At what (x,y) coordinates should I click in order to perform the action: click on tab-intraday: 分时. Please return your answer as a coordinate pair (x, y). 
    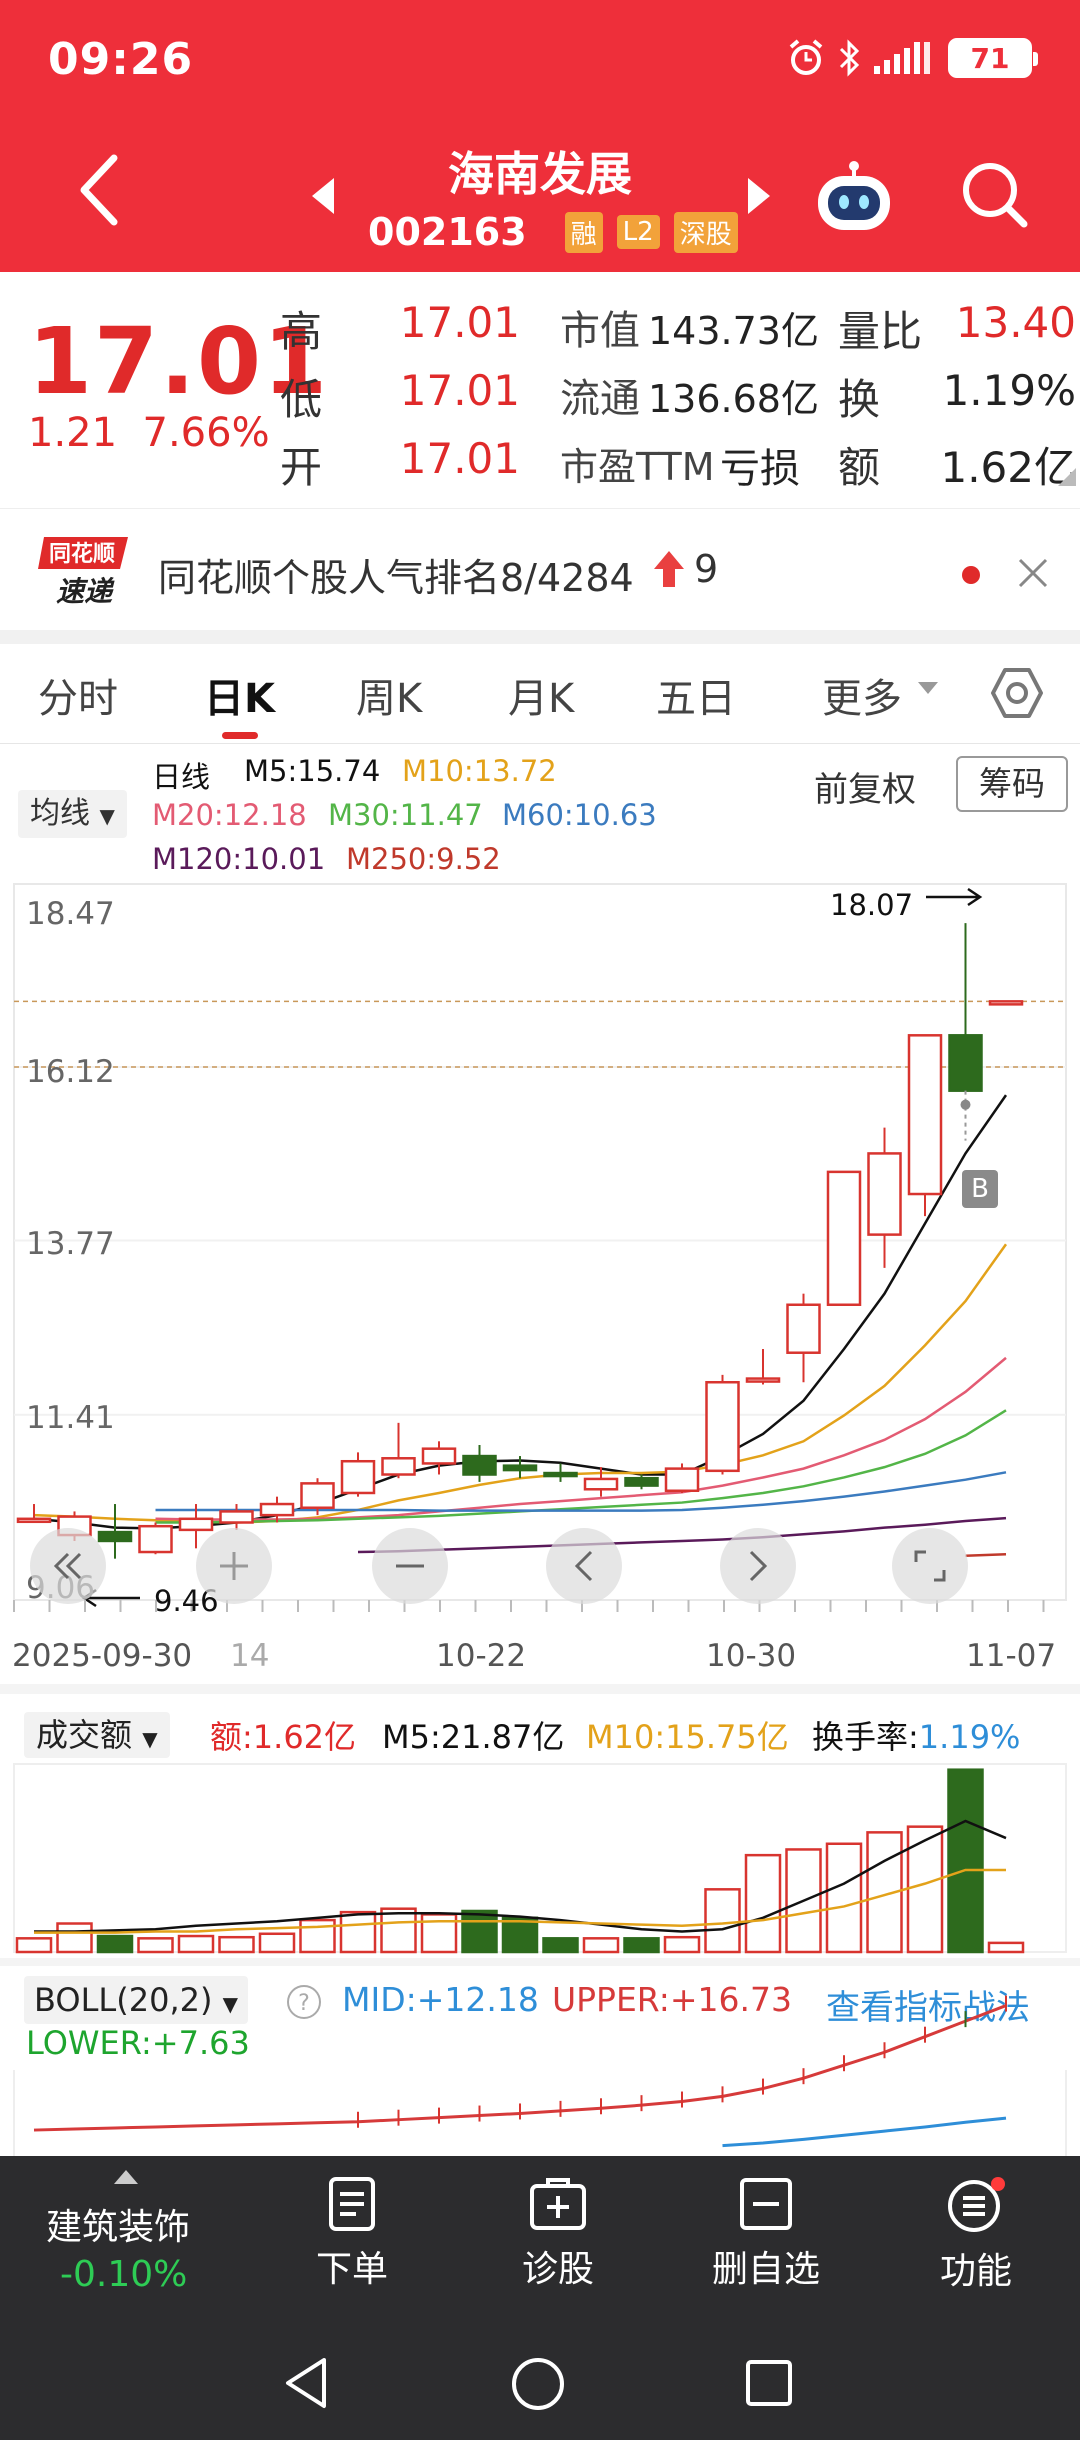
    Looking at the image, I should click on (78, 699).